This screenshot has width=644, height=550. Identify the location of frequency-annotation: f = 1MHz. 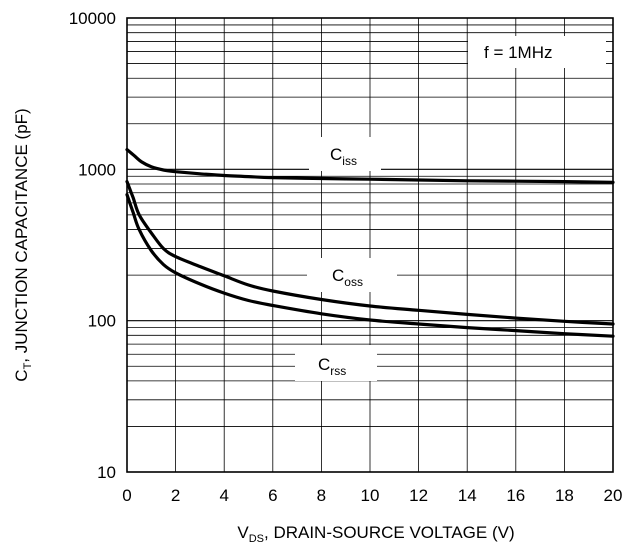
(518, 52).